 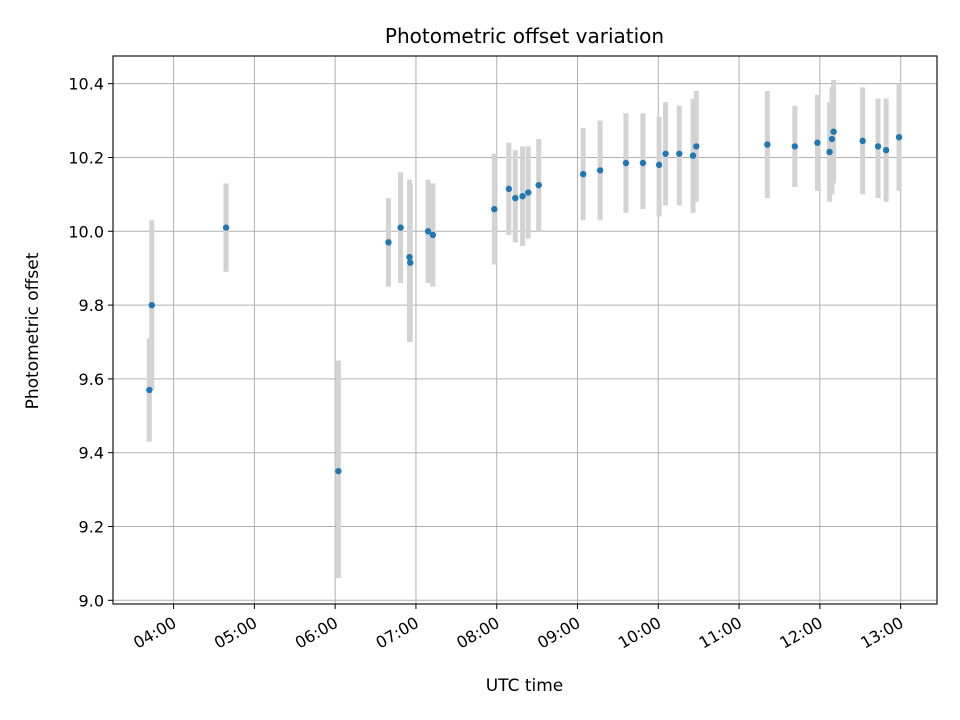 I want to click on y-tick-label: 10.0, so click(x=86, y=231).